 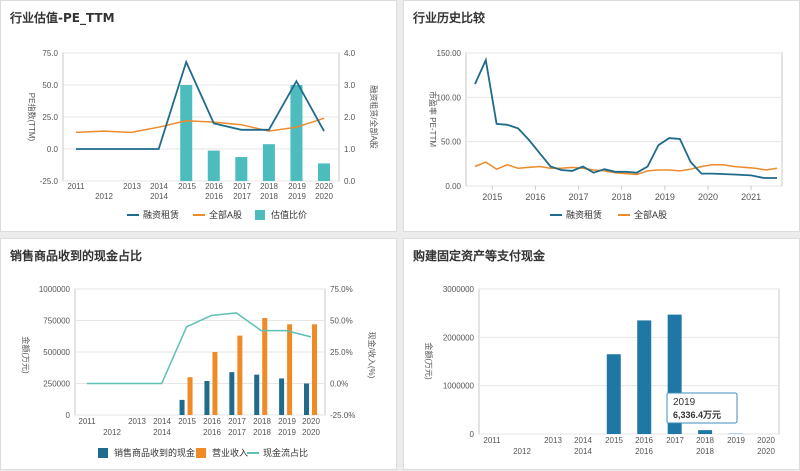 What do you see at coordinates (372, 355) in the screenshot?
I see `axis-label: 现金/收入(%)` at bounding box center [372, 355].